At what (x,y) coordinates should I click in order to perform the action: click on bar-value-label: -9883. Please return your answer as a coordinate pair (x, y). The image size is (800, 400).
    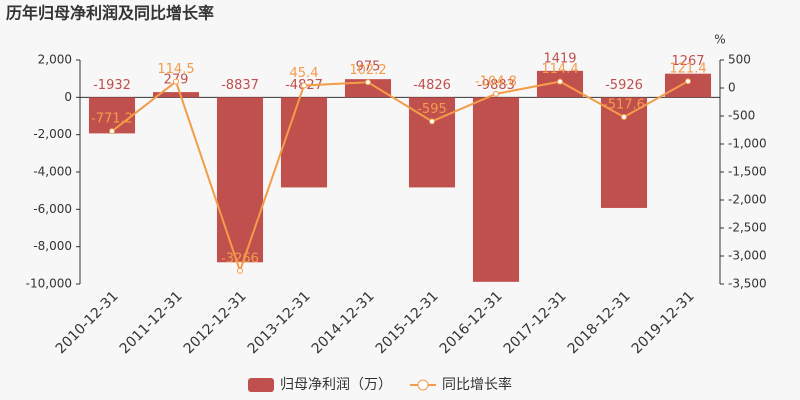
    Looking at the image, I should click on (496, 85).